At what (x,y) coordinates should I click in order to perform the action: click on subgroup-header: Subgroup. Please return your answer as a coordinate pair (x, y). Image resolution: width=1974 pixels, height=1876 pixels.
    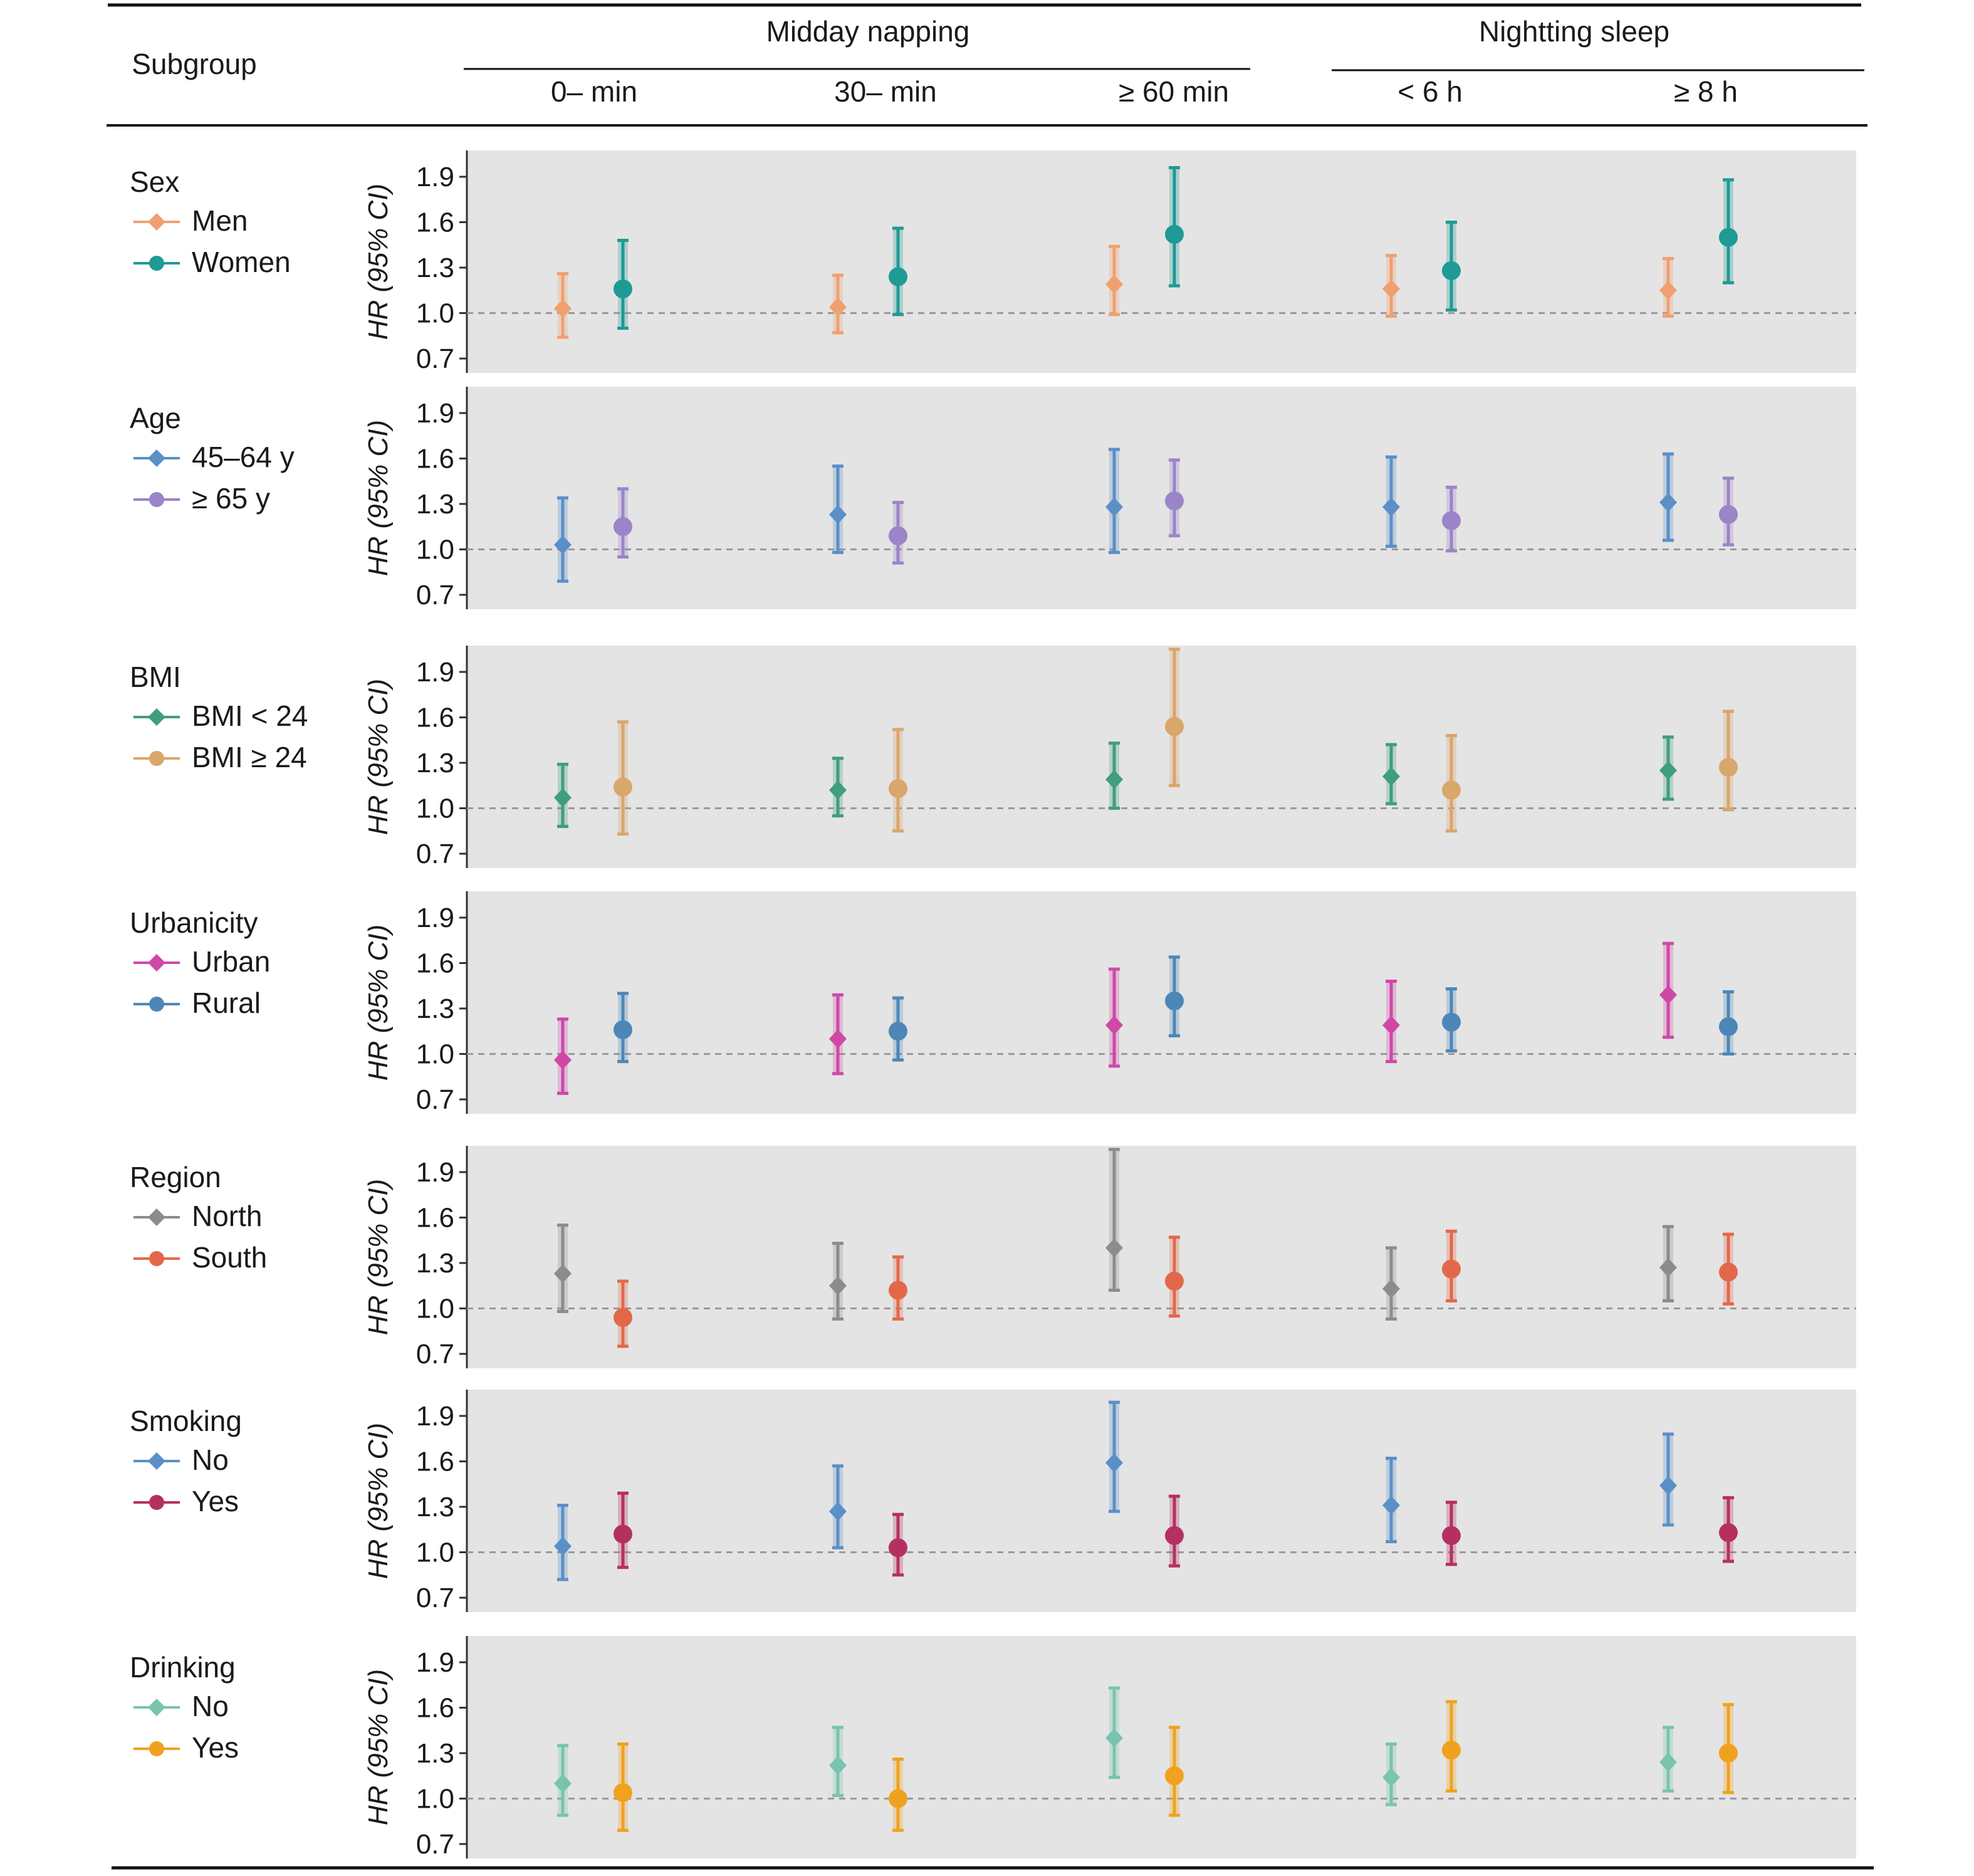
    Looking at the image, I should click on (194, 64).